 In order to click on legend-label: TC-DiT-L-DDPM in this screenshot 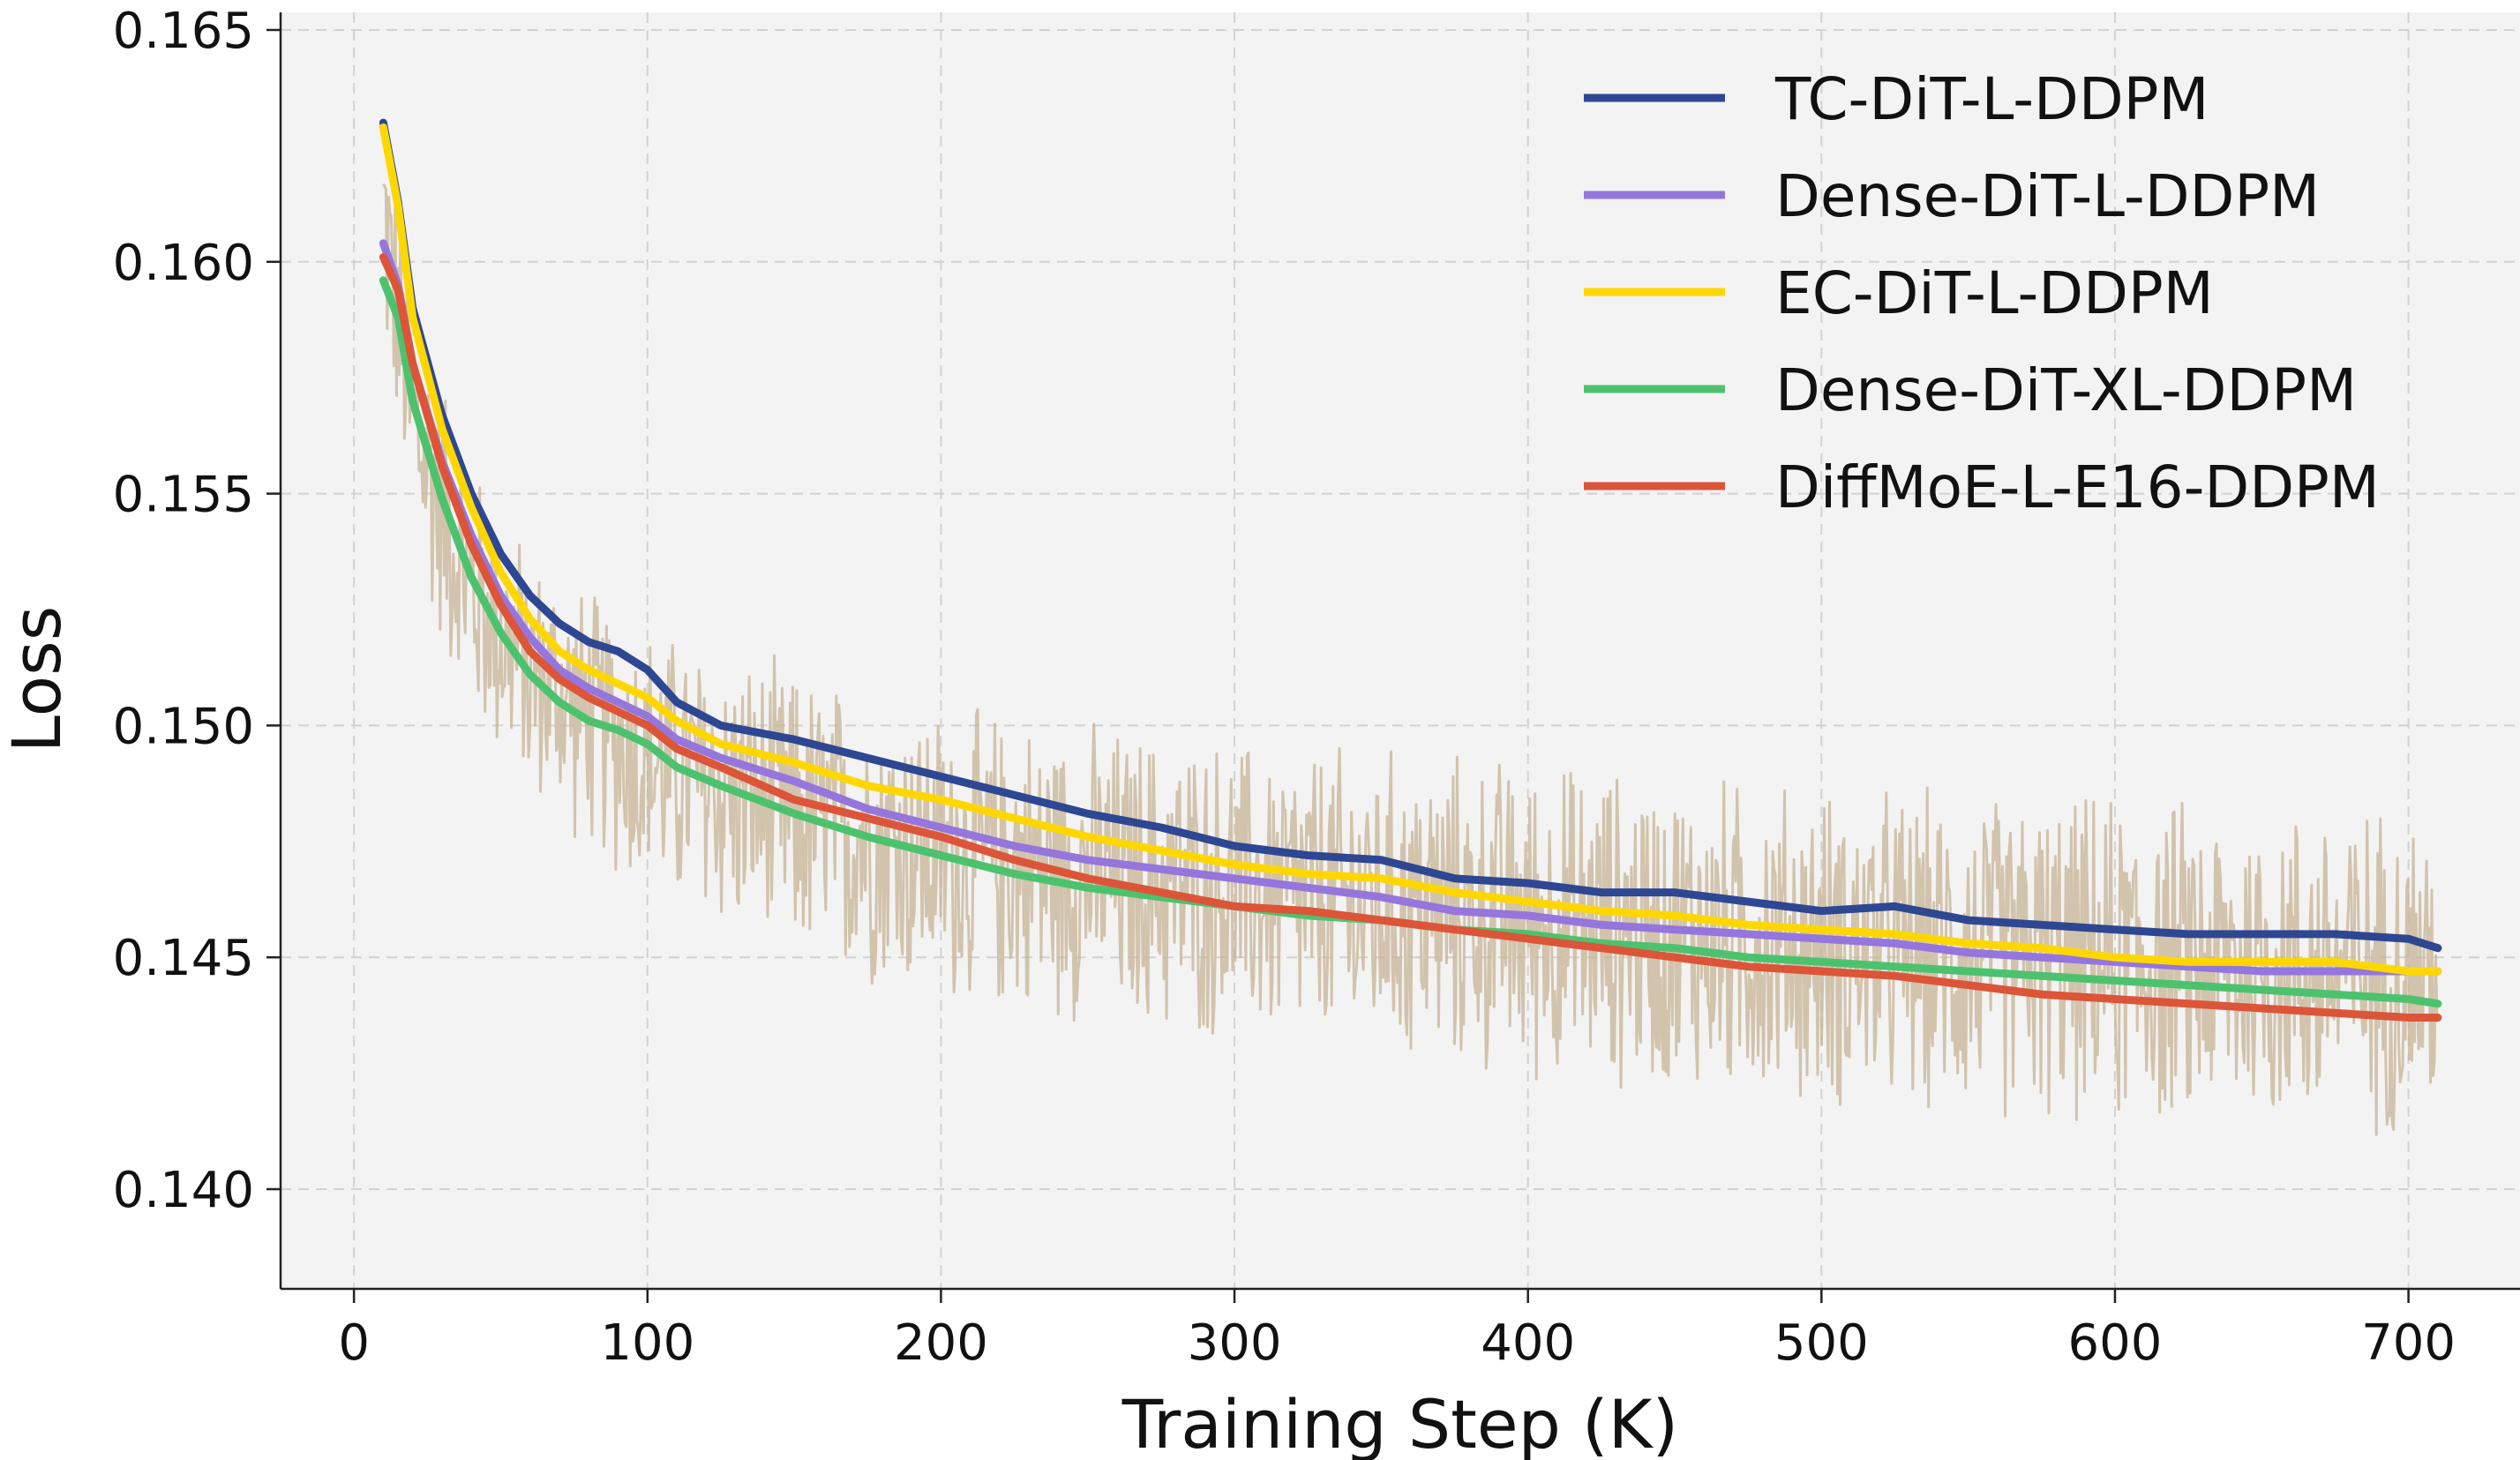, I will do `click(1991, 99)`.